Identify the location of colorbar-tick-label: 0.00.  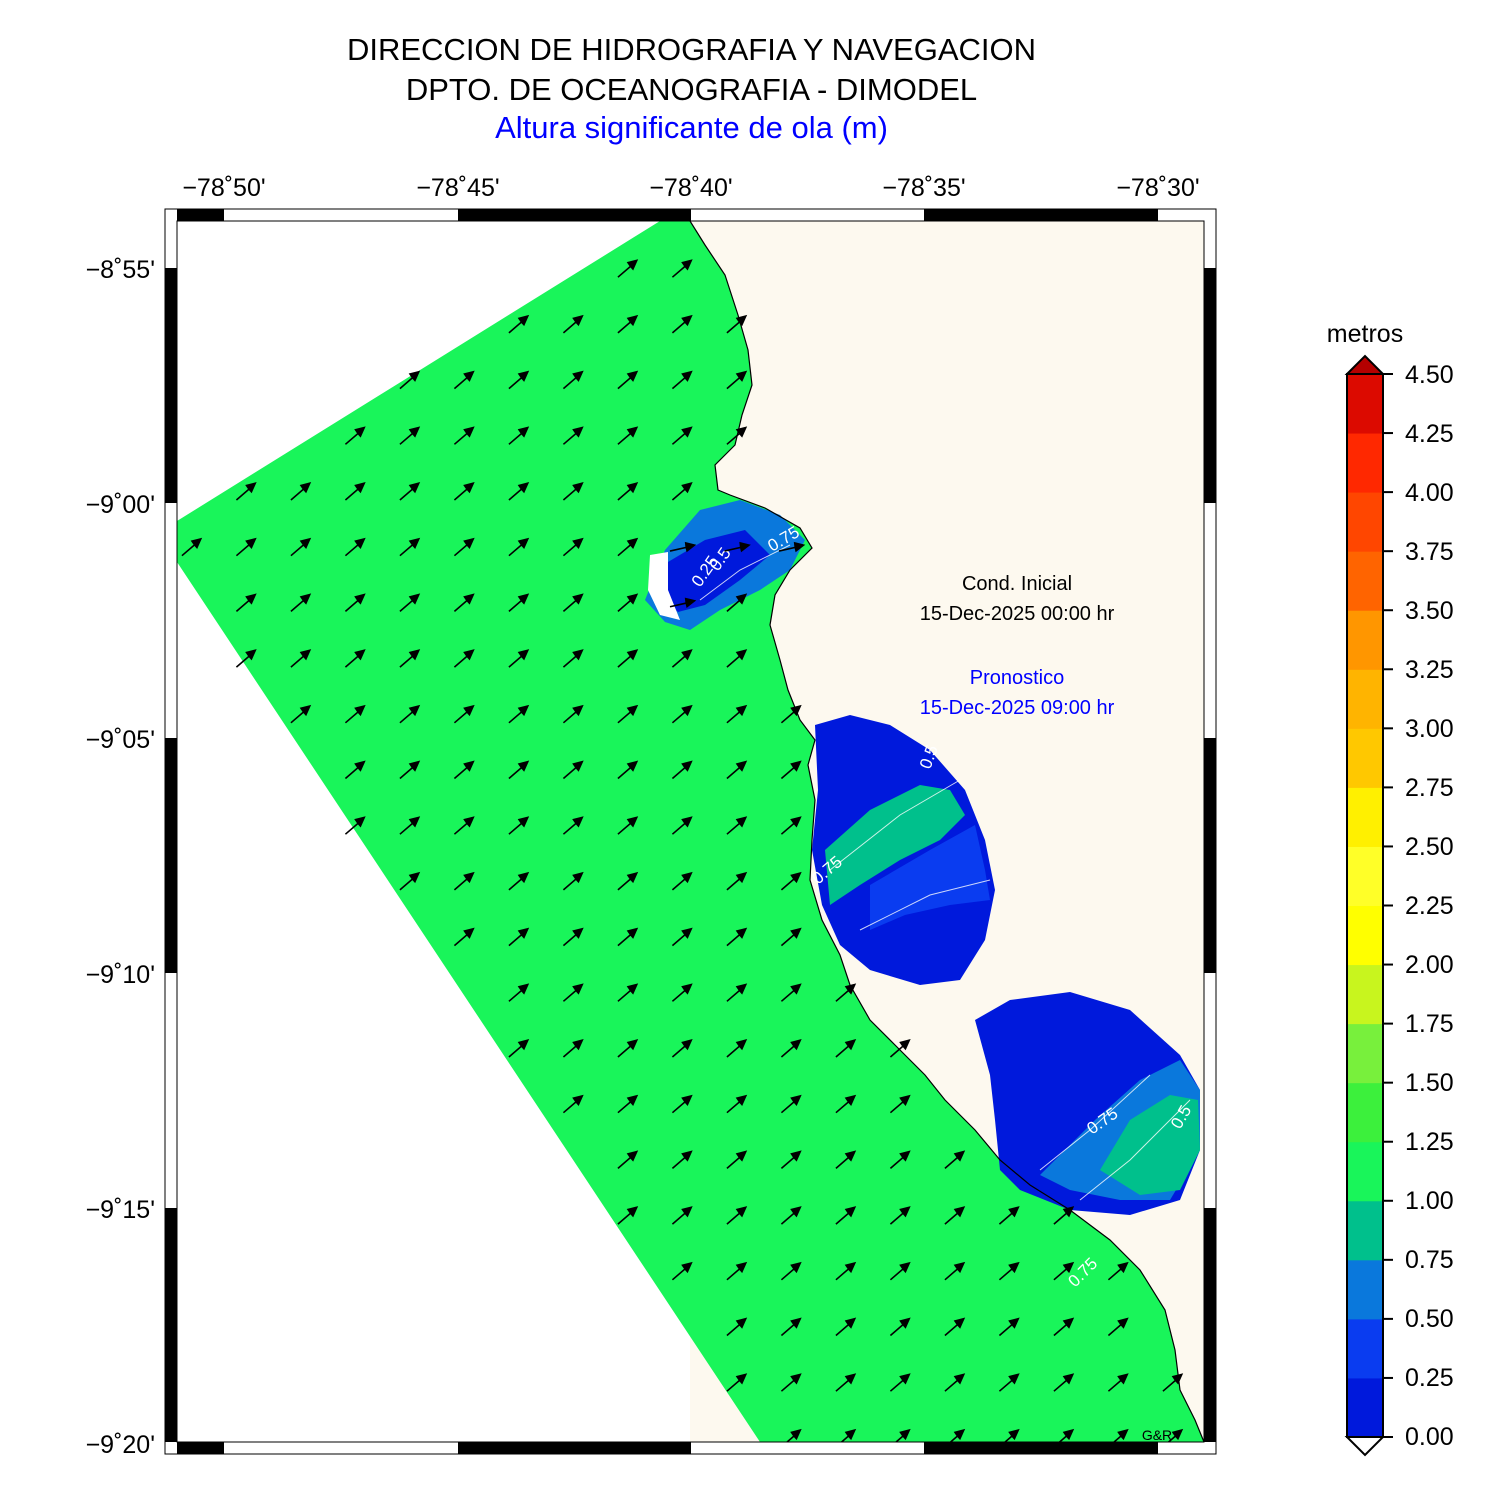
(1429, 1437).